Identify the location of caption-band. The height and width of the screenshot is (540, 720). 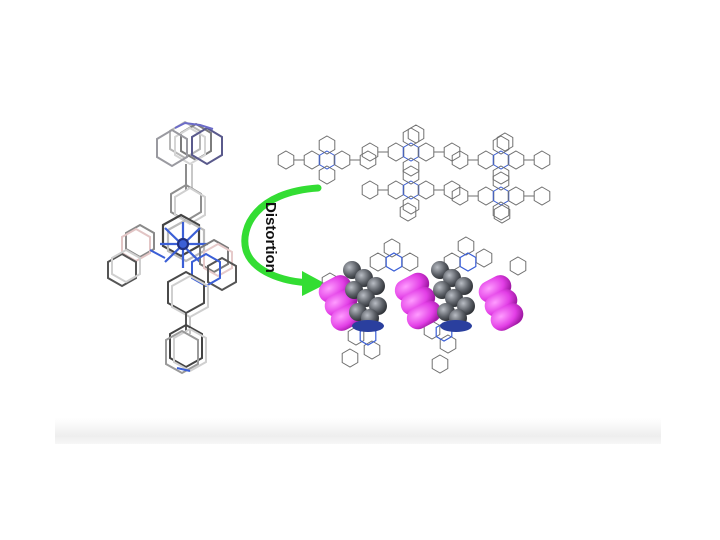
(358, 431).